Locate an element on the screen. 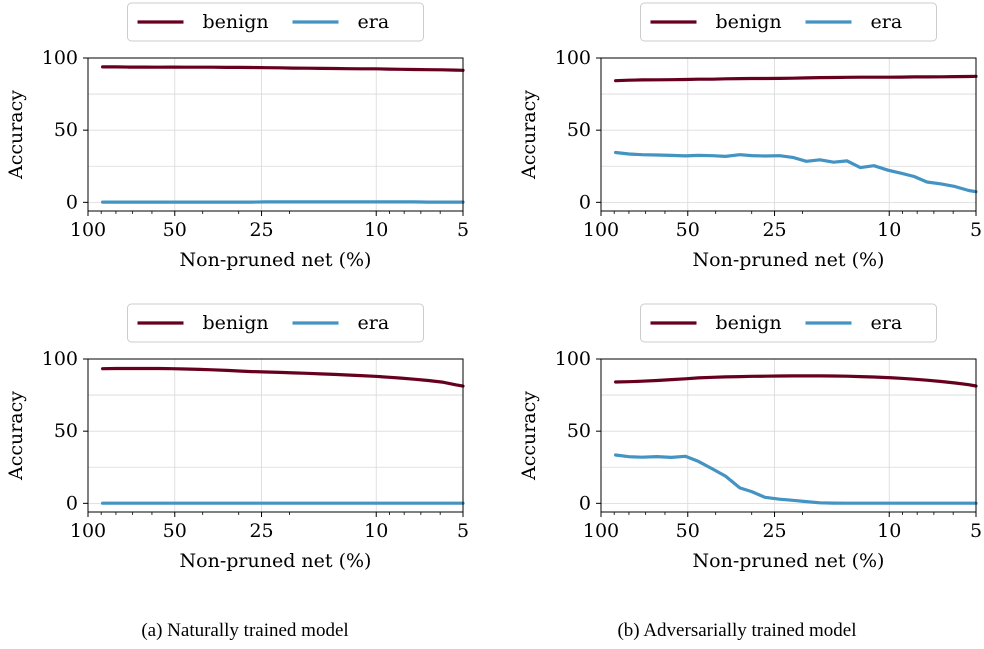 The image size is (984, 649). caption-naturally-trained: (a) Naturally trained model is located at coordinates (245, 630).